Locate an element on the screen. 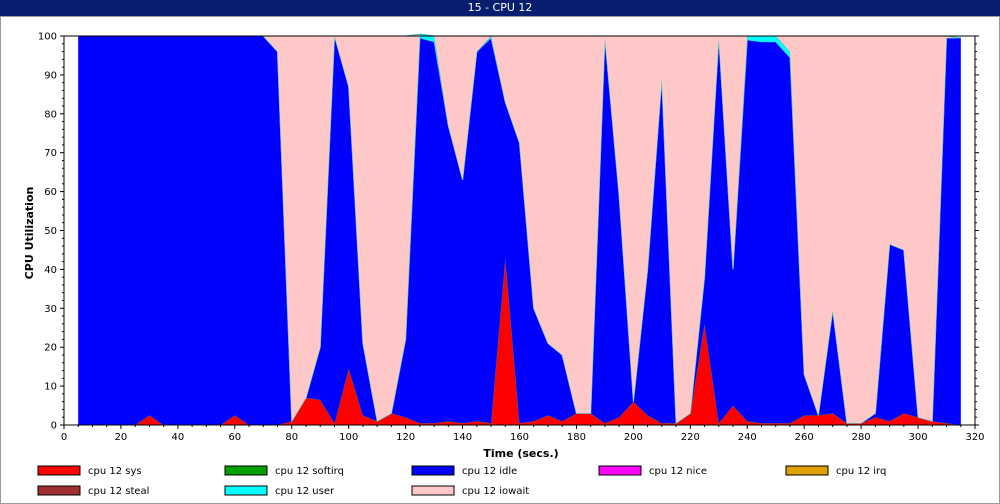  x-tick-label: 20 is located at coordinates (121, 437).